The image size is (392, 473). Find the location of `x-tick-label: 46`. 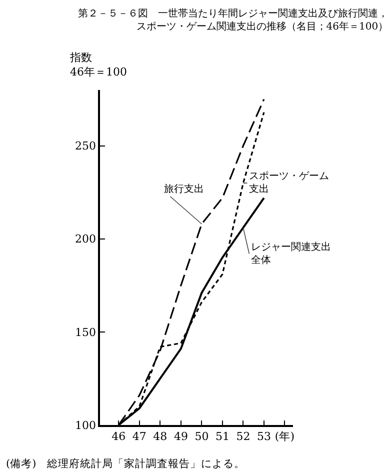

x-tick-label: 46 is located at coordinates (119, 436).